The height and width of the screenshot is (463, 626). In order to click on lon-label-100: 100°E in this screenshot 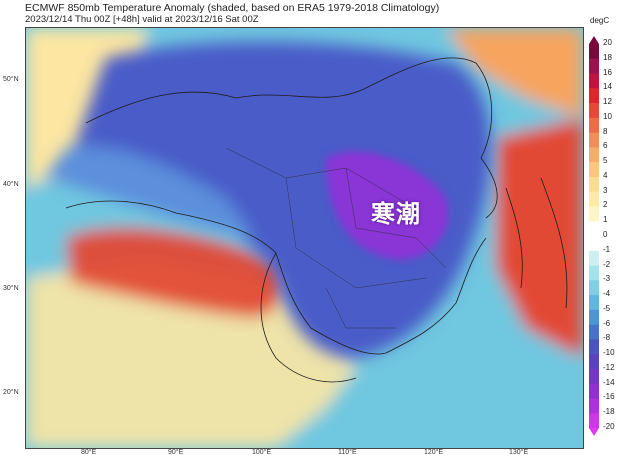, I will do `click(262, 452)`.